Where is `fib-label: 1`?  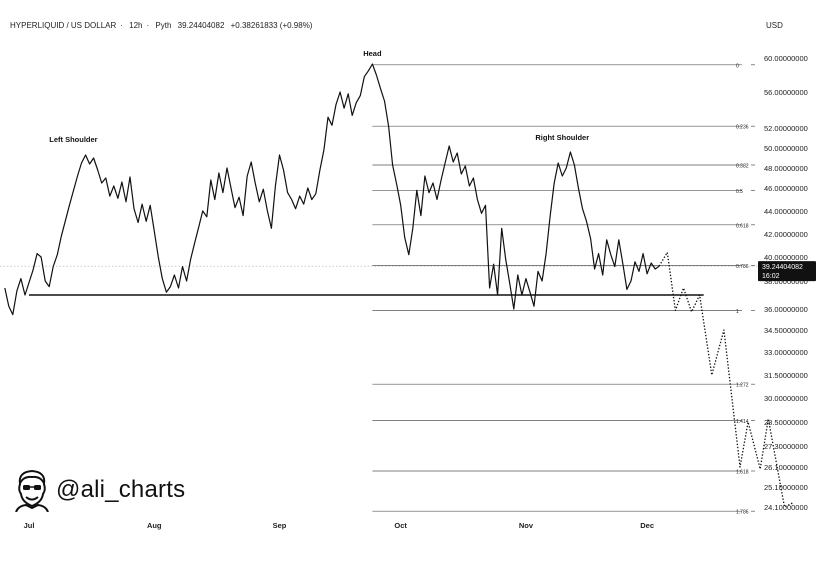 fib-label: 1 is located at coordinates (737, 312).